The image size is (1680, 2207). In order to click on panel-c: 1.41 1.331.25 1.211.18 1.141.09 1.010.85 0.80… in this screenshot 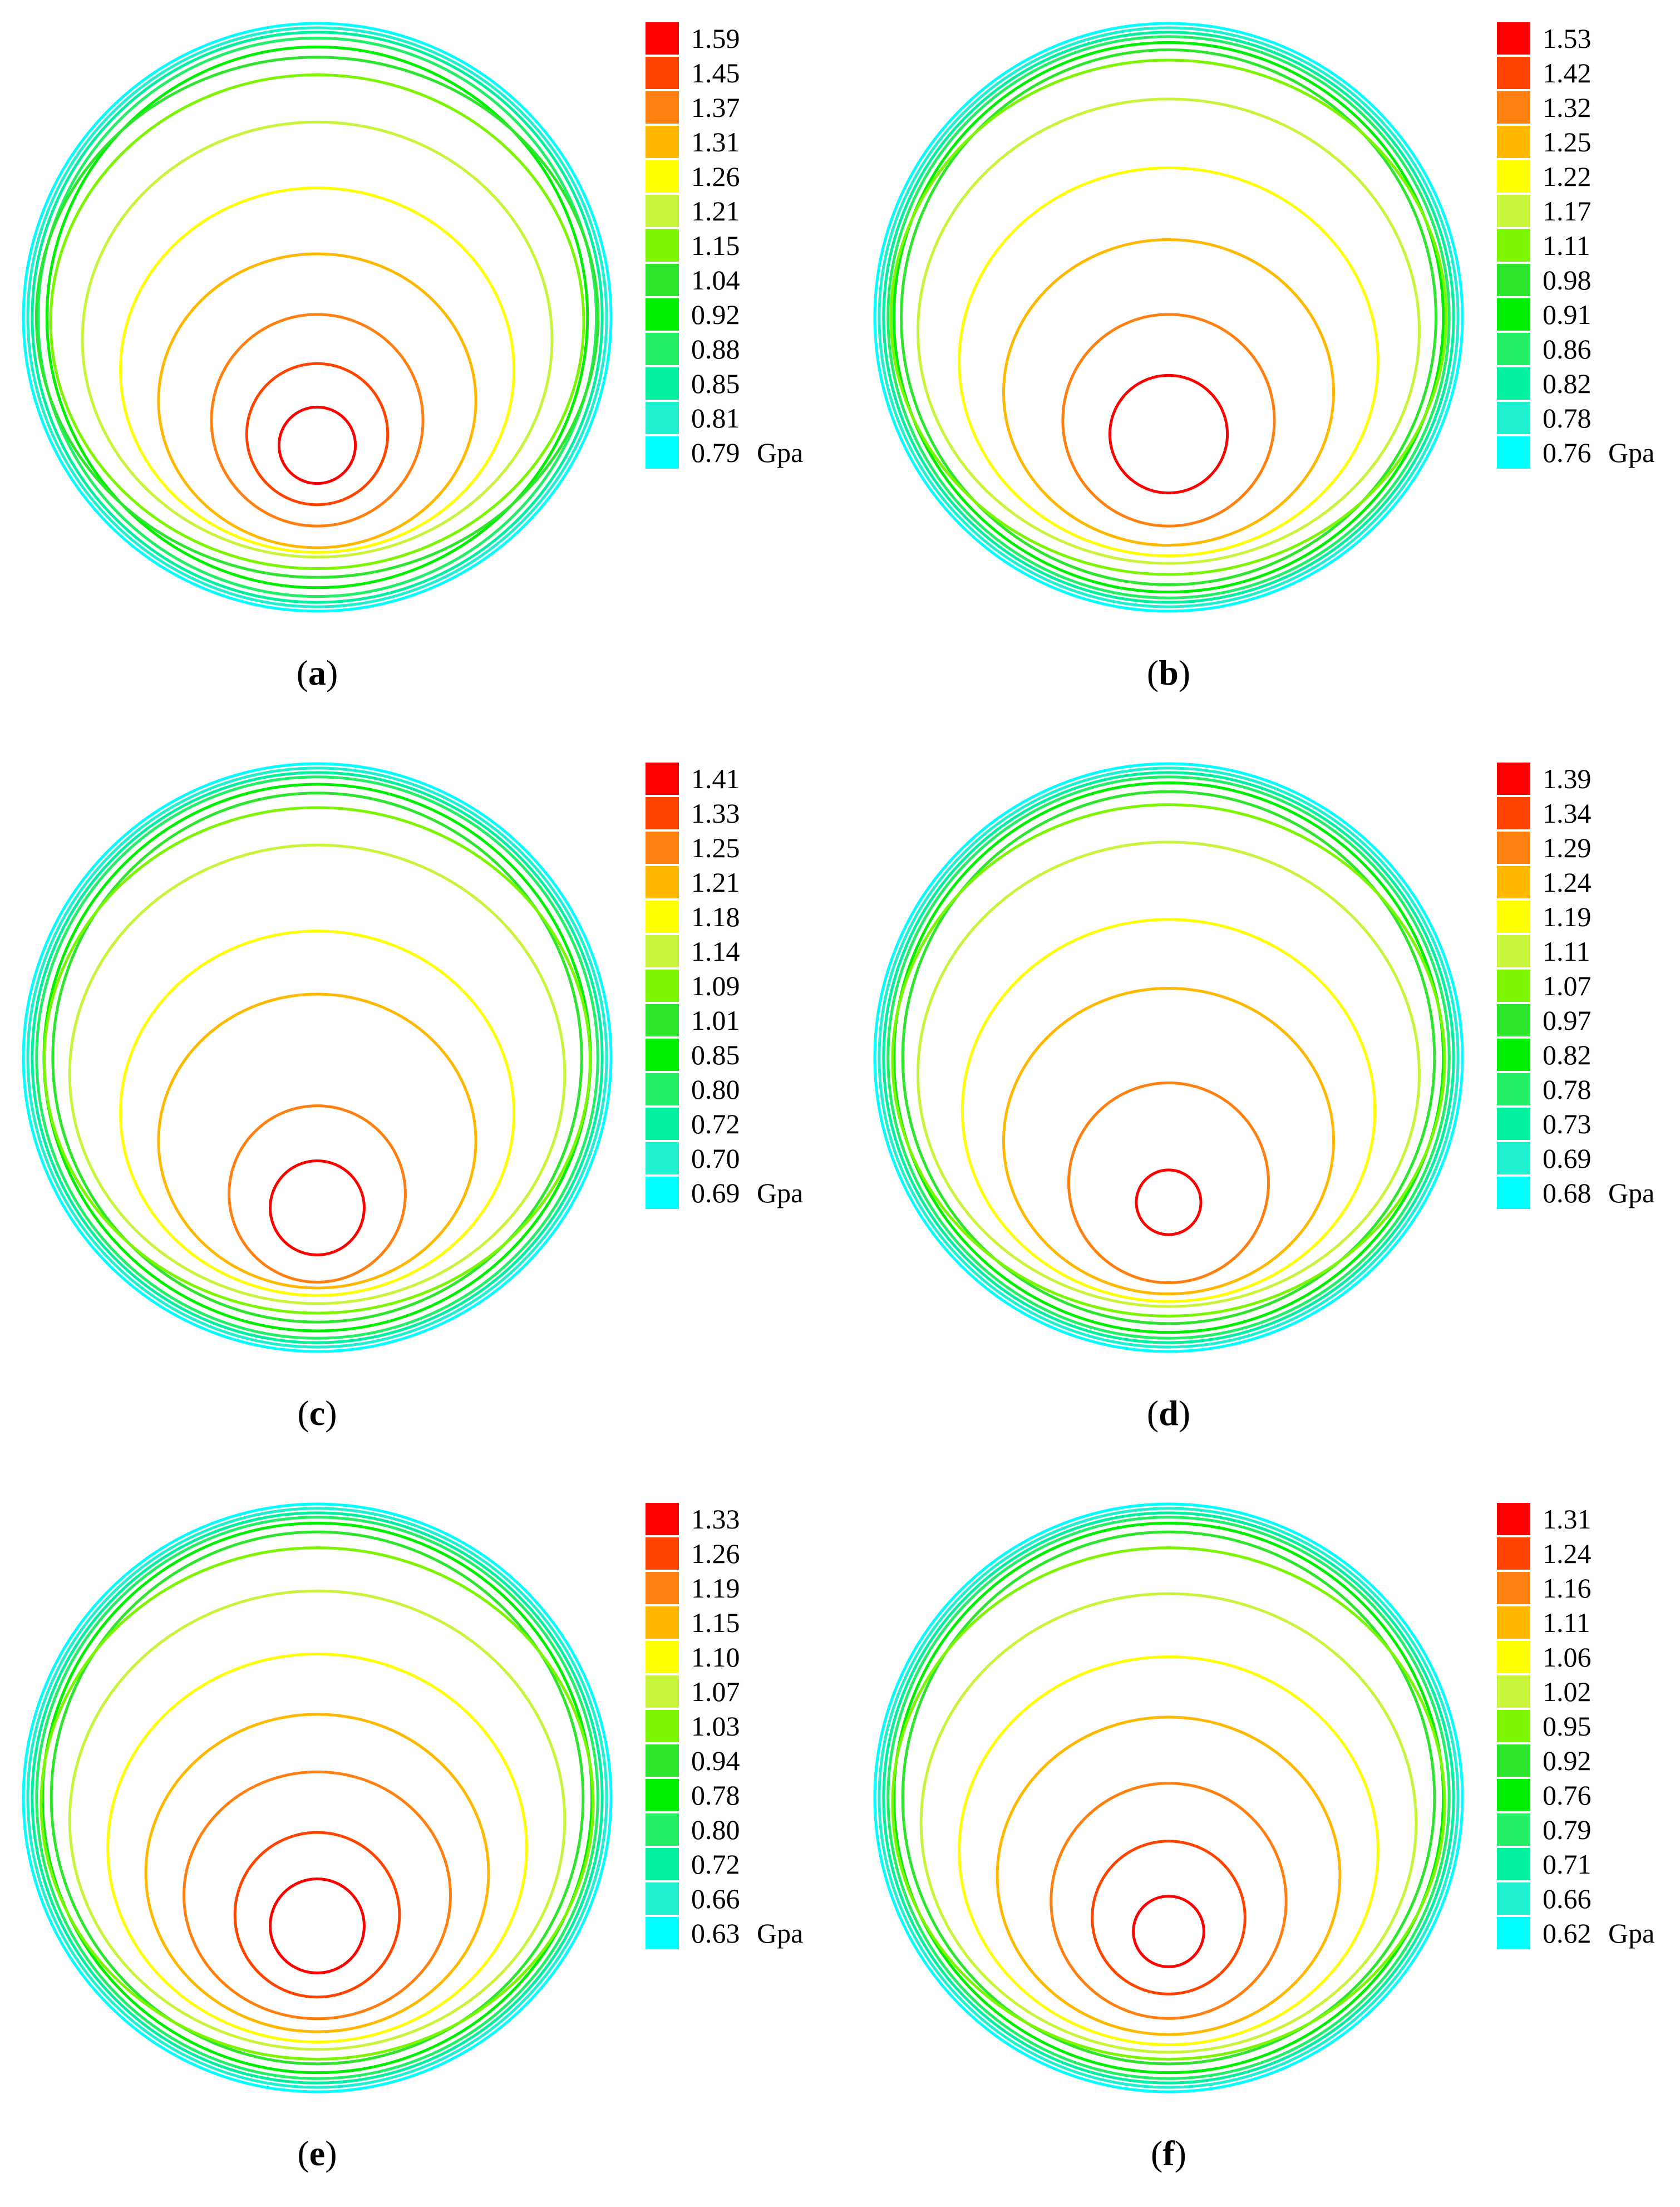, I will do `click(413, 1097)`.